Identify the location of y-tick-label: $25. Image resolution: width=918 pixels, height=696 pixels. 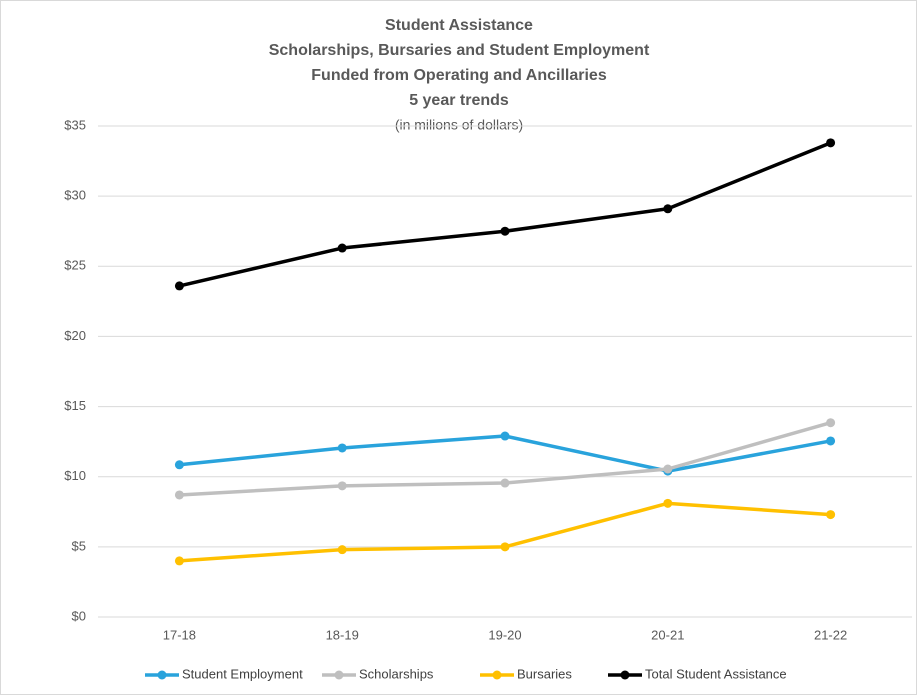
(75, 265).